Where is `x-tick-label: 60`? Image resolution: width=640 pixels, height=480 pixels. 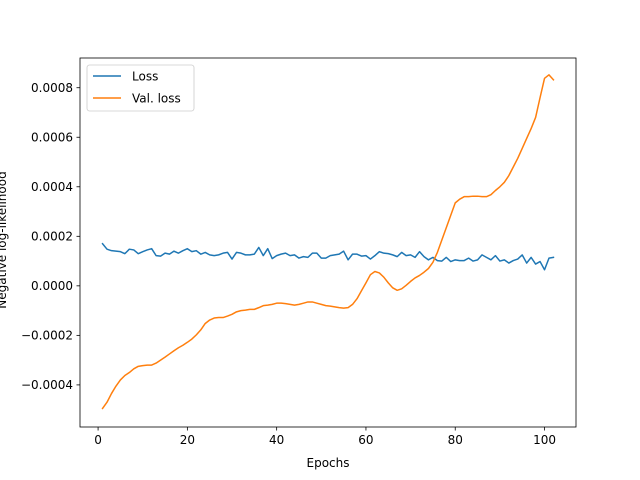 x-tick-label: 60 is located at coordinates (365, 440).